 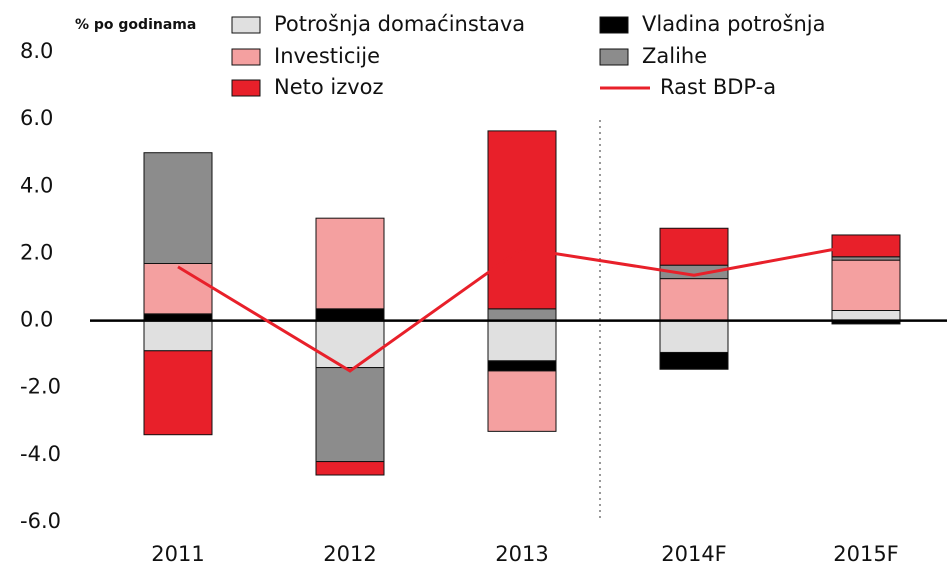 What do you see at coordinates (521, 554) in the screenshot?
I see `x-tick-label: 2013` at bounding box center [521, 554].